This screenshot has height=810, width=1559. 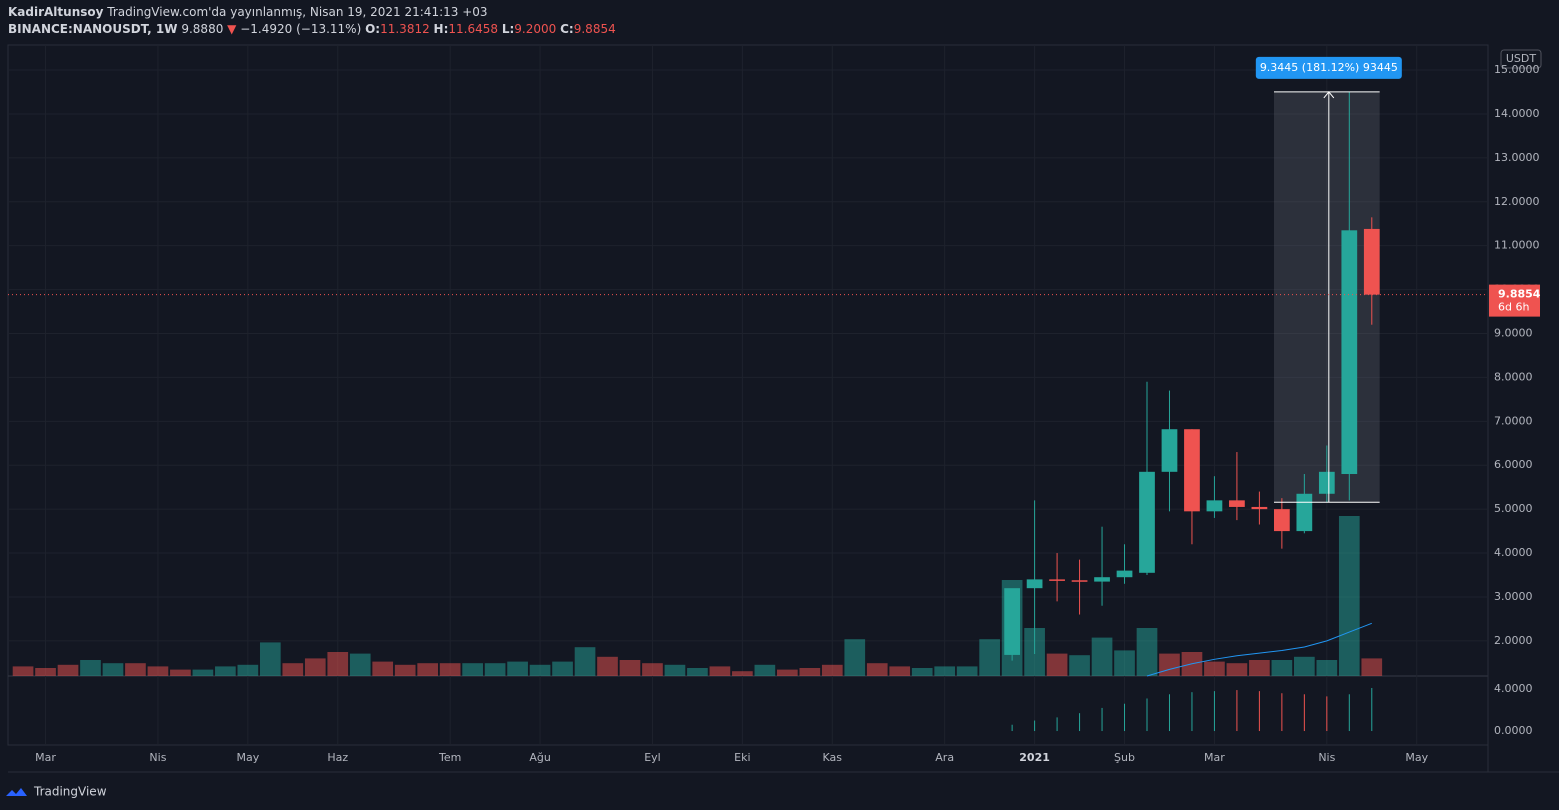 What do you see at coordinates (202, 29) in the screenshot?
I see `last: 9.8880` at bounding box center [202, 29].